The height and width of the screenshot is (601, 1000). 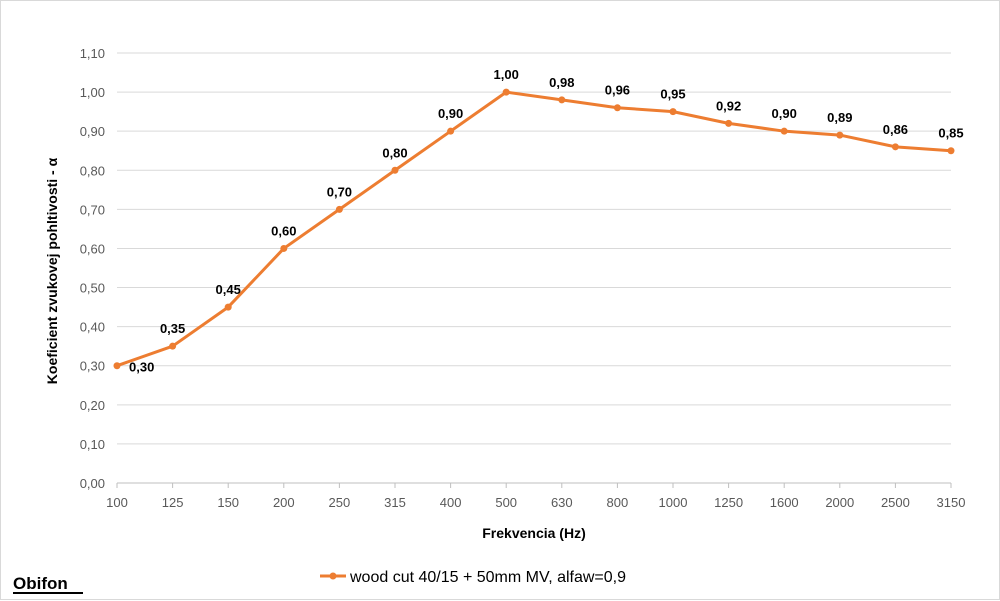 I want to click on x-tick-label: 2500, so click(x=895, y=502).